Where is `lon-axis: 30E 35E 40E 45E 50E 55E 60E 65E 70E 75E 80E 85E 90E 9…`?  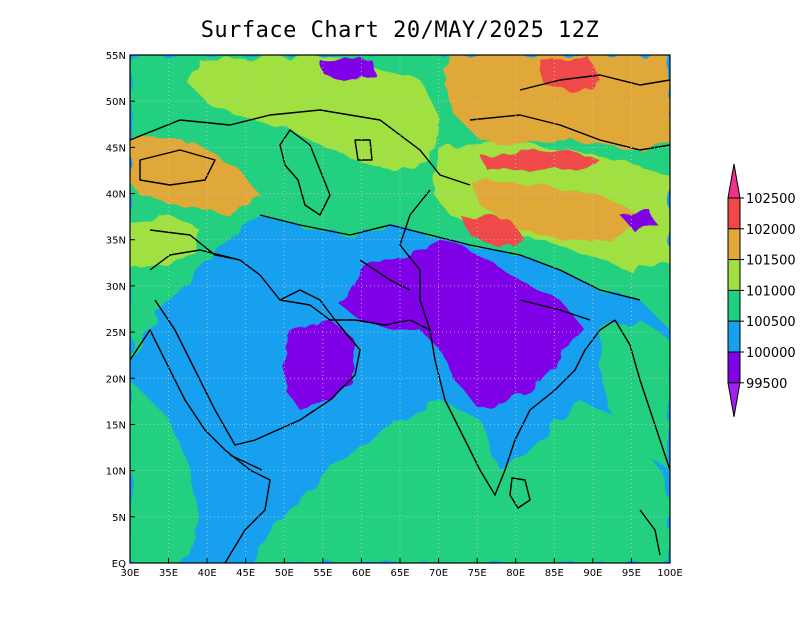 lon-axis: 30E 35E 40E 45E 50E 55E 60E 65E 70E 75E 80E 85E 90E 9… is located at coordinates (401, 568).